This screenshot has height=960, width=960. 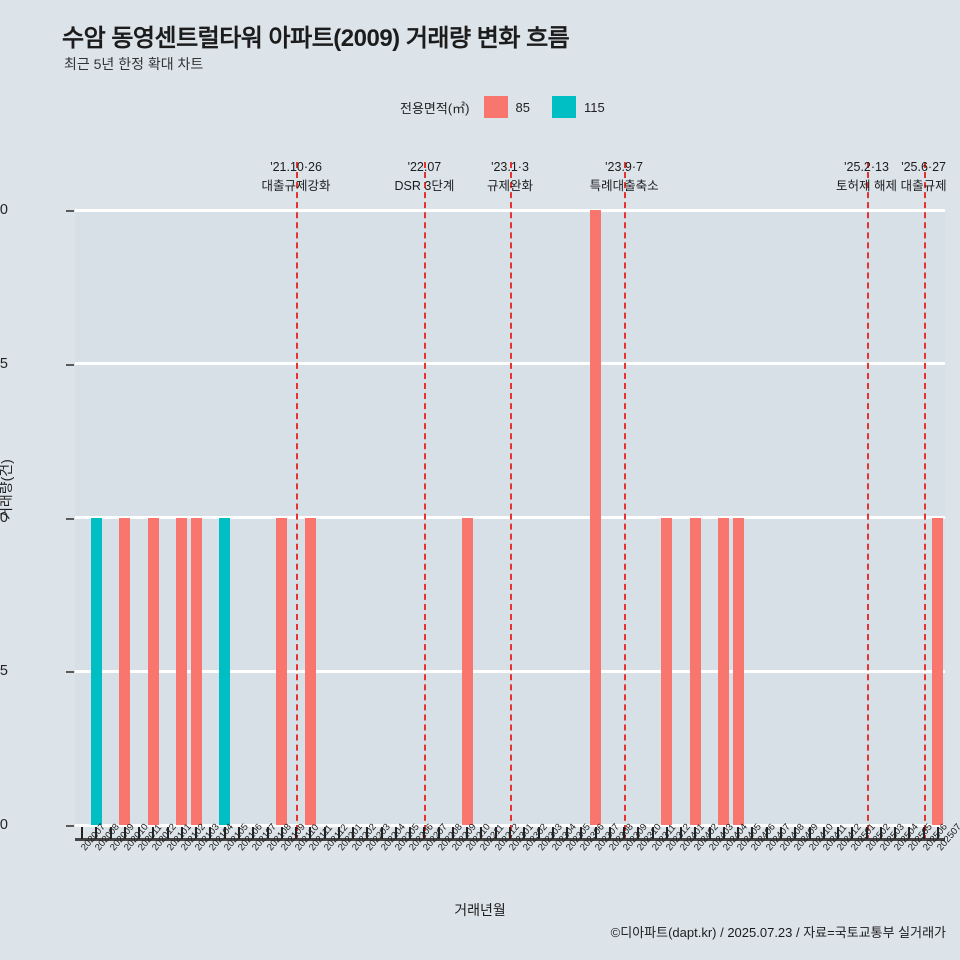 I want to click on y-axis-tick-label: 2.0, so click(x=4, y=210).